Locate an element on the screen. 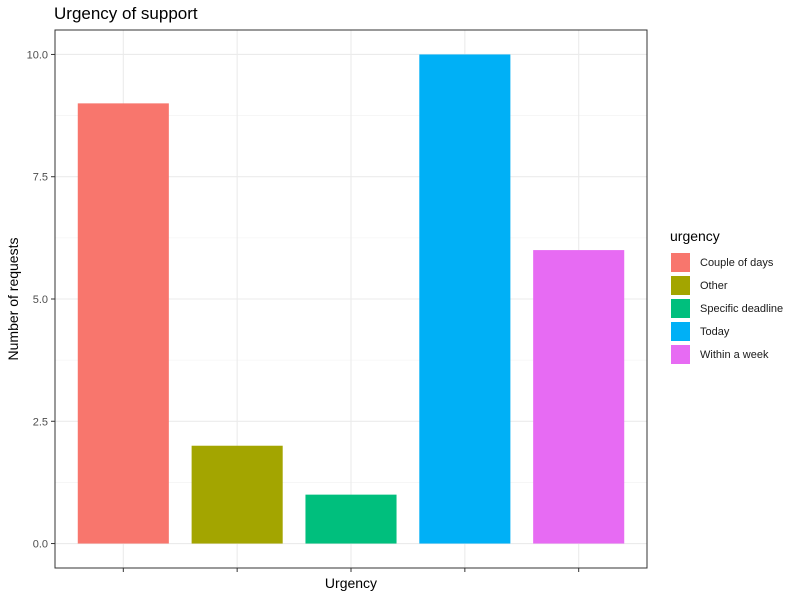 The image size is (803, 597). bar-couple-of-days is located at coordinates (123, 323).